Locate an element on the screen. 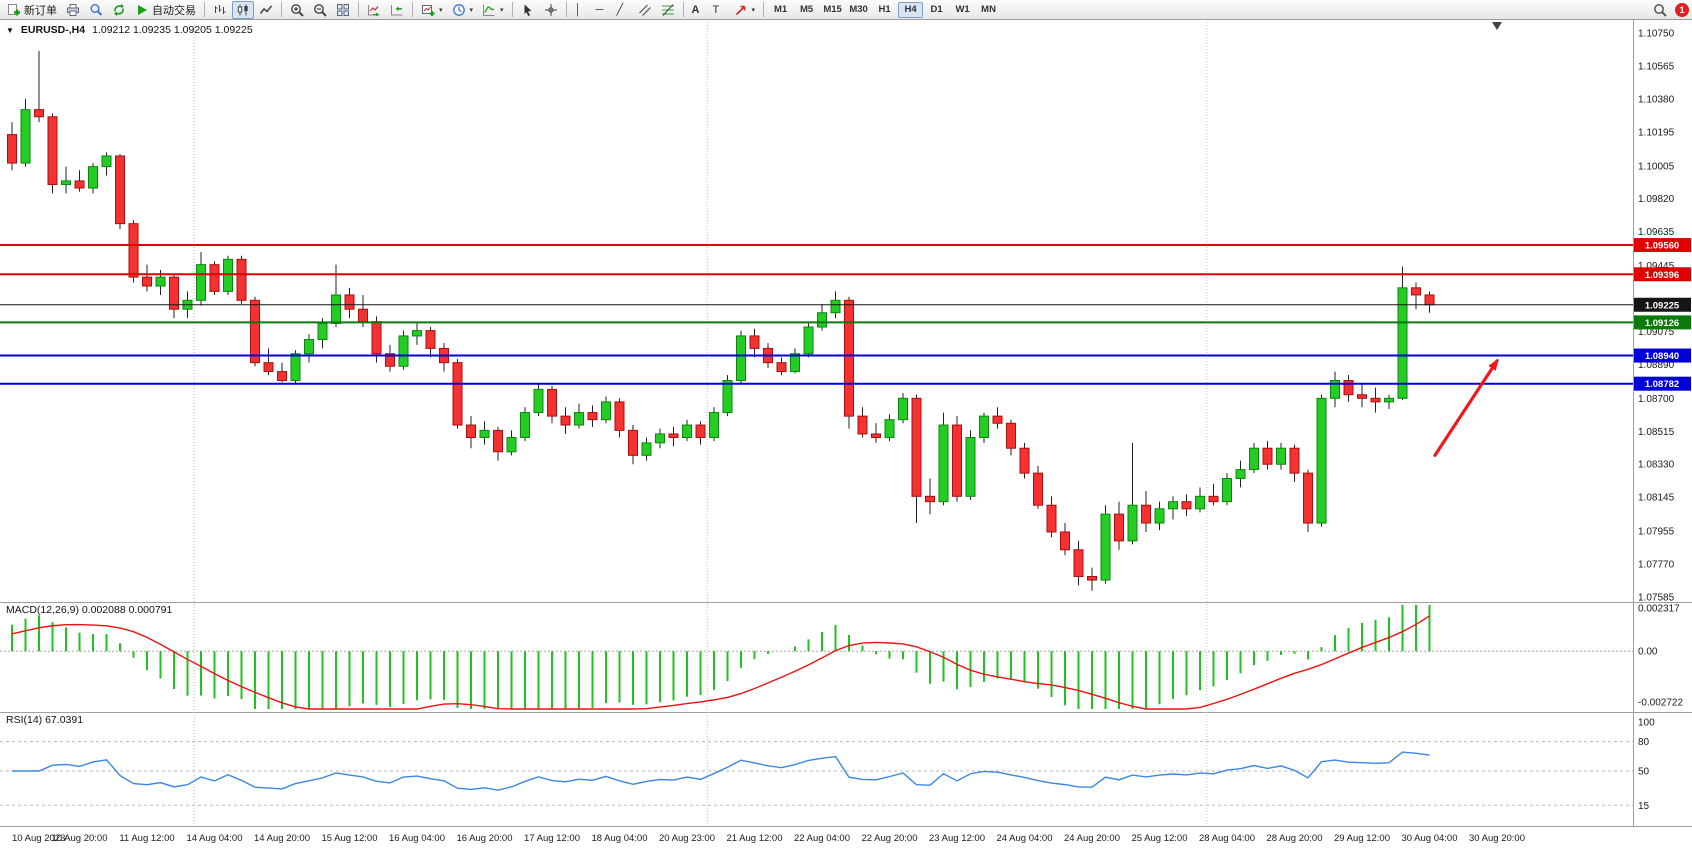 This screenshot has width=1692, height=850. svg-text: 1.09075 is located at coordinates (1656, 332).